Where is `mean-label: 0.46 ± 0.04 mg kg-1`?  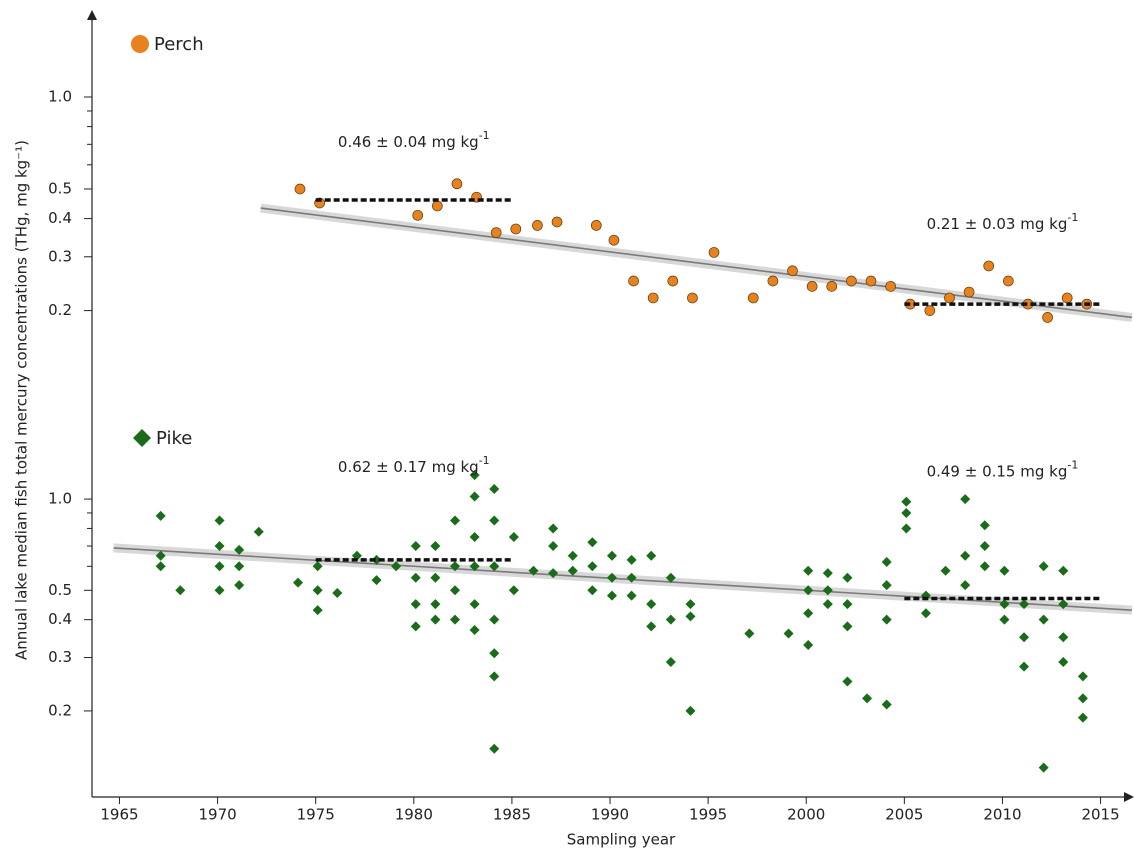
mean-label: 0.46 ± 0.04 mg kg-1 is located at coordinates (414, 140).